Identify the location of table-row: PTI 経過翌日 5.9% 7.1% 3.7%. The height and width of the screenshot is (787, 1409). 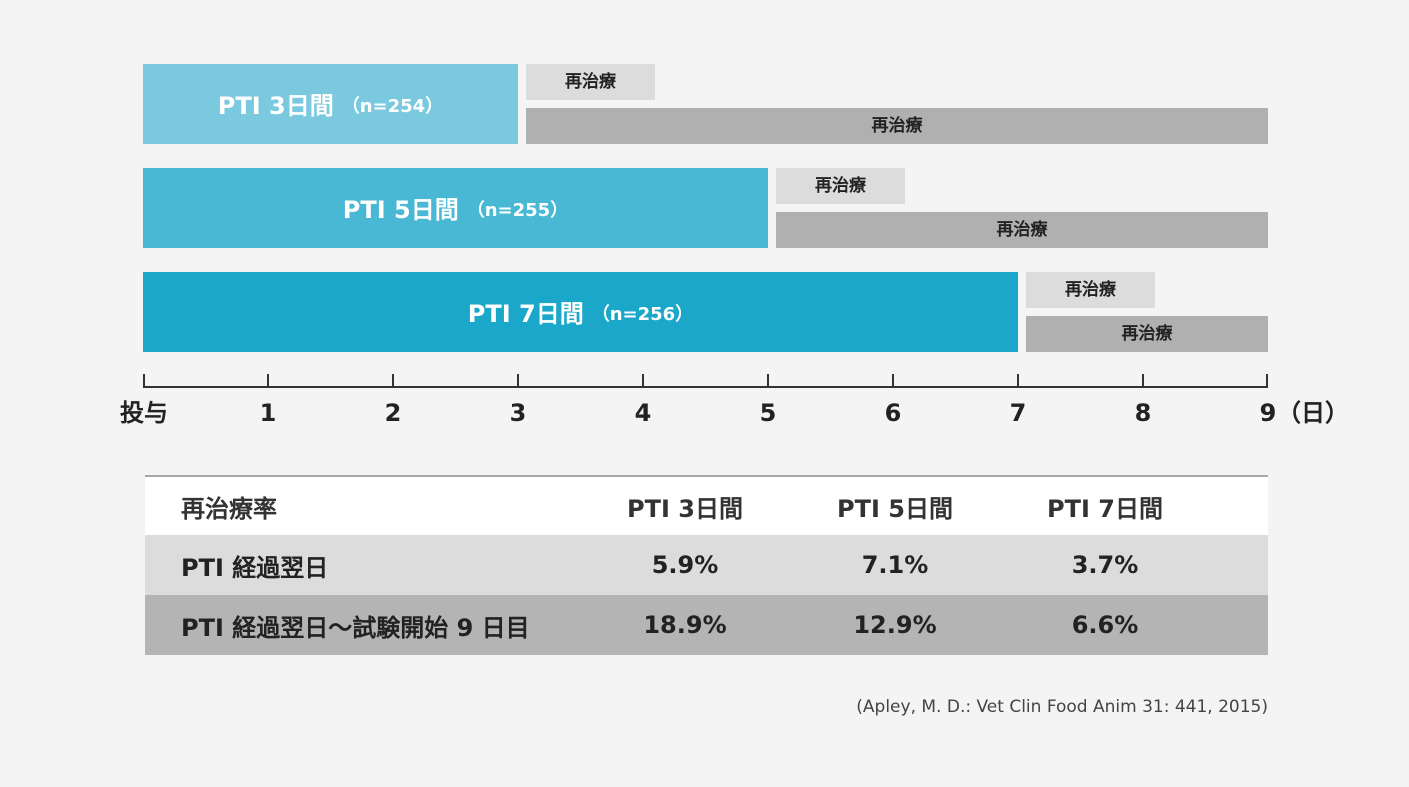
(706, 565).